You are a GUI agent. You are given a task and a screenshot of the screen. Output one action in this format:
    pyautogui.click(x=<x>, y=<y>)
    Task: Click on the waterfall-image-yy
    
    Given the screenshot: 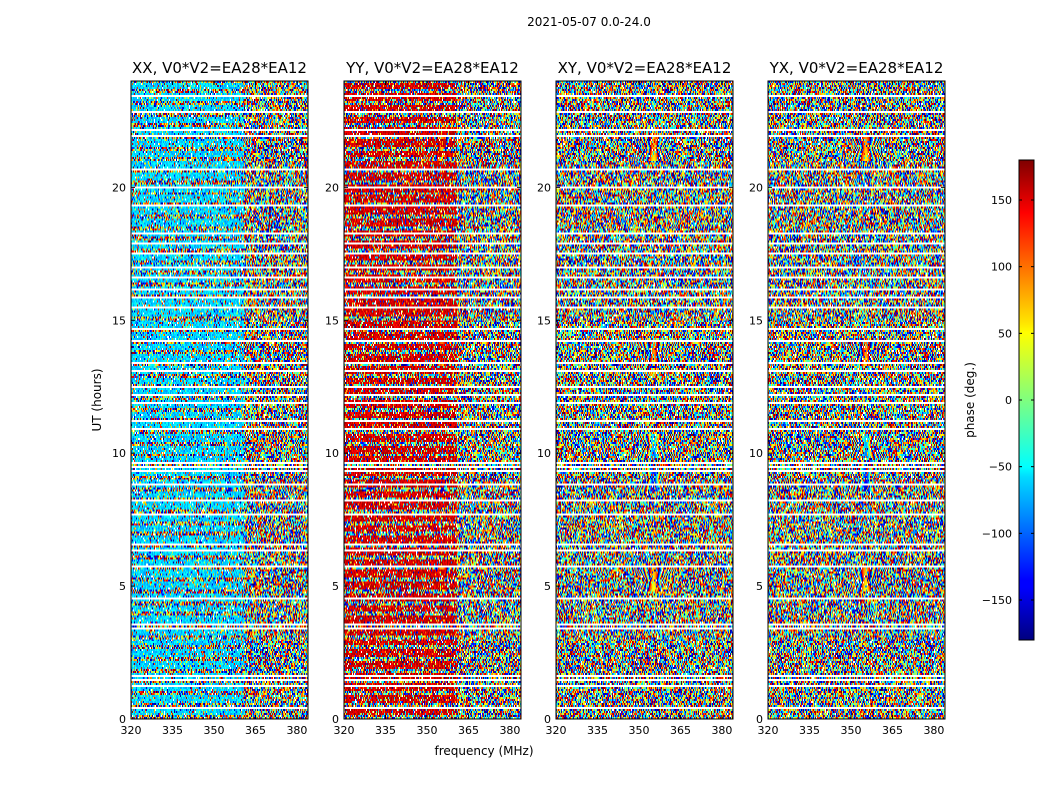 What is the action you would take?
    pyautogui.click(x=432, y=400)
    